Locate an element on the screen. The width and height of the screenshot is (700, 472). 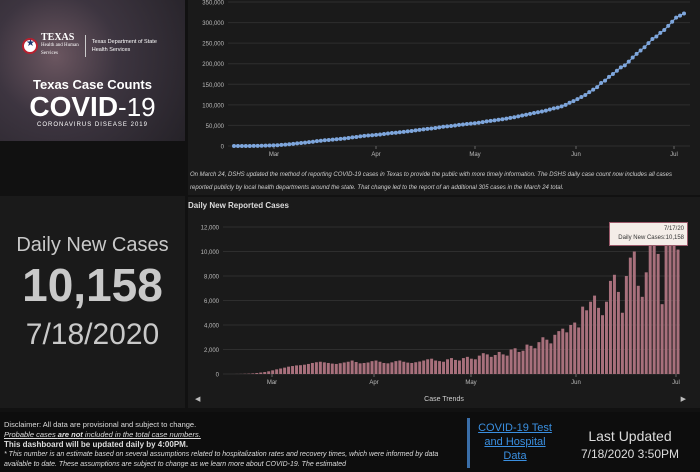
probable-a: Probable cases is located at coordinates (31, 434).